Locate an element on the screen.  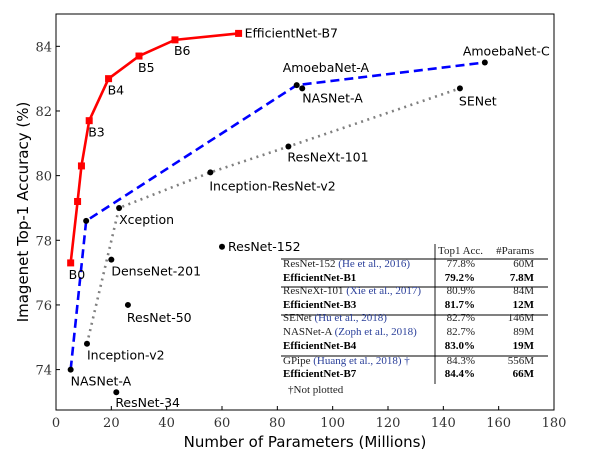
y-tick-label: 82 is located at coordinates (43, 112).